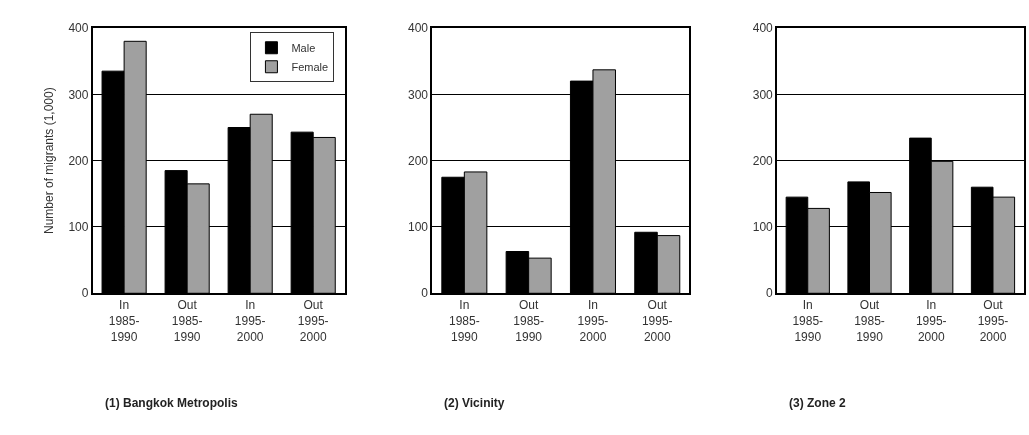 The height and width of the screenshot is (435, 1029). What do you see at coordinates (310, 67) in the screenshot?
I see `legend-label: Female` at bounding box center [310, 67].